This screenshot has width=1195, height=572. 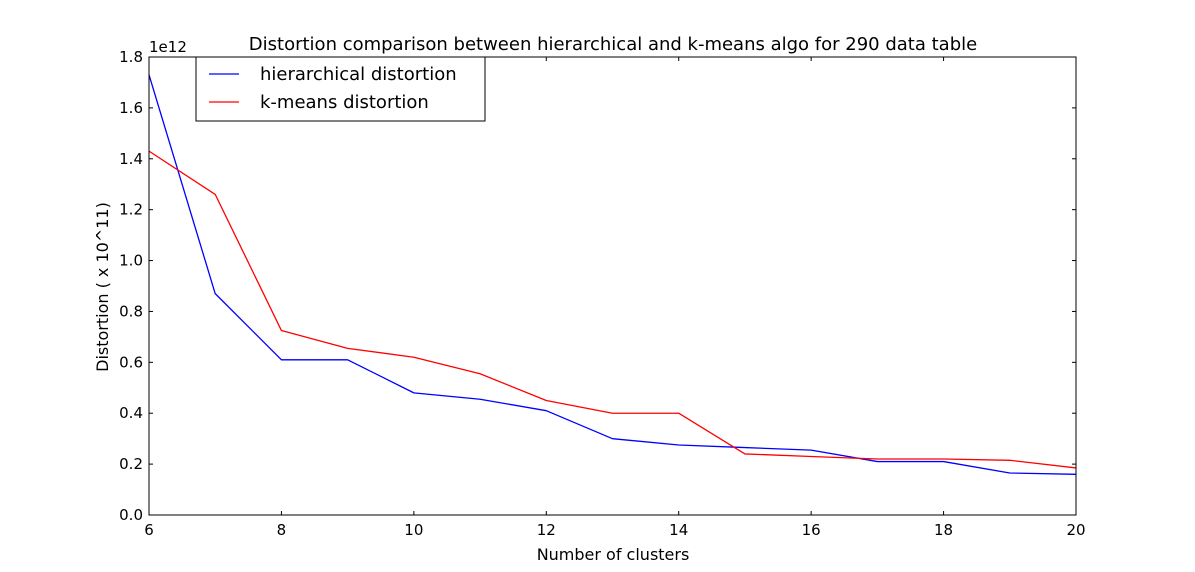 What do you see at coordinates (282, 530) in the screenshot?
I see `x-tick-label: 8` at bounding box center [282, 530].